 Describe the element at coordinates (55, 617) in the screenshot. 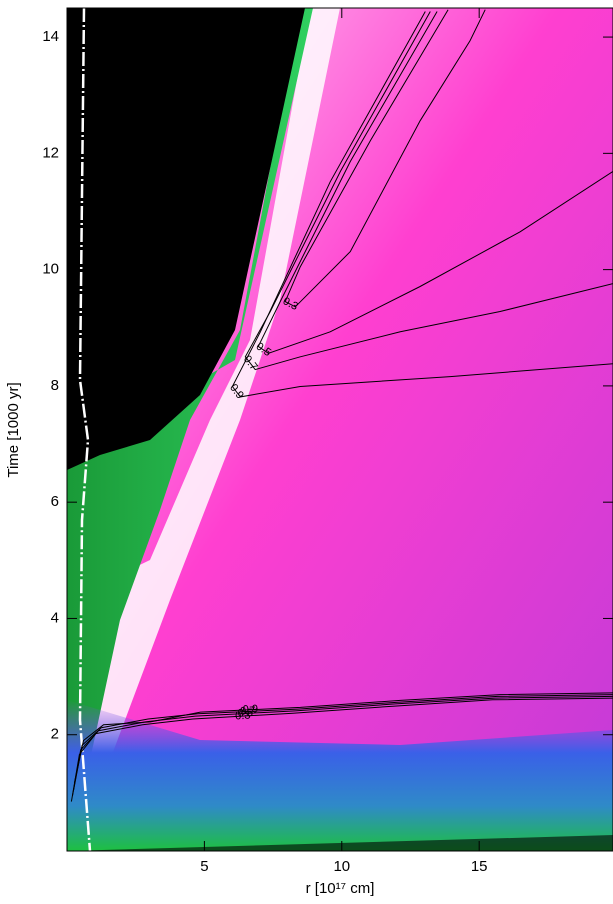

I see `y-tick-label: 4` at that location.